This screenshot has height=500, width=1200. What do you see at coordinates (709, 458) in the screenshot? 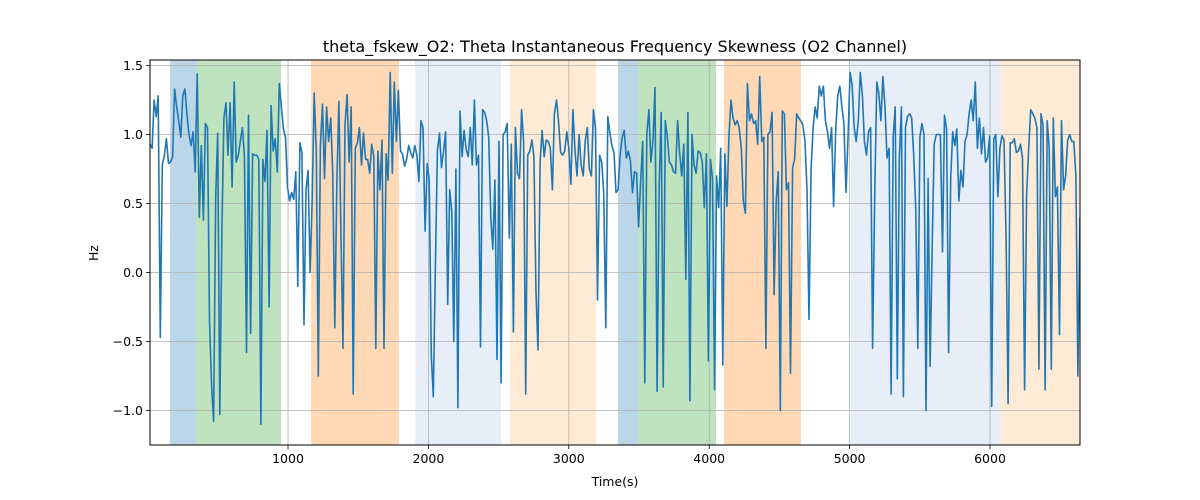
I see `x-tick-label: 4000` at bounding box center [709, 458].